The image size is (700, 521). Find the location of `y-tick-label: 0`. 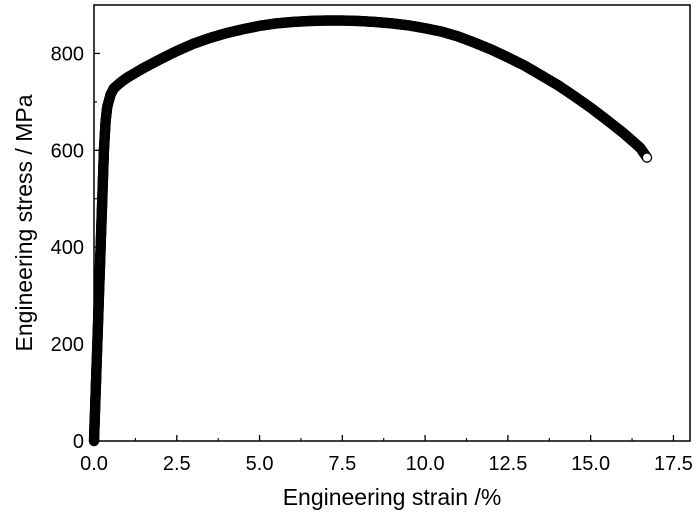

y-tick-label: 0 is located at coordinates (78, 442).